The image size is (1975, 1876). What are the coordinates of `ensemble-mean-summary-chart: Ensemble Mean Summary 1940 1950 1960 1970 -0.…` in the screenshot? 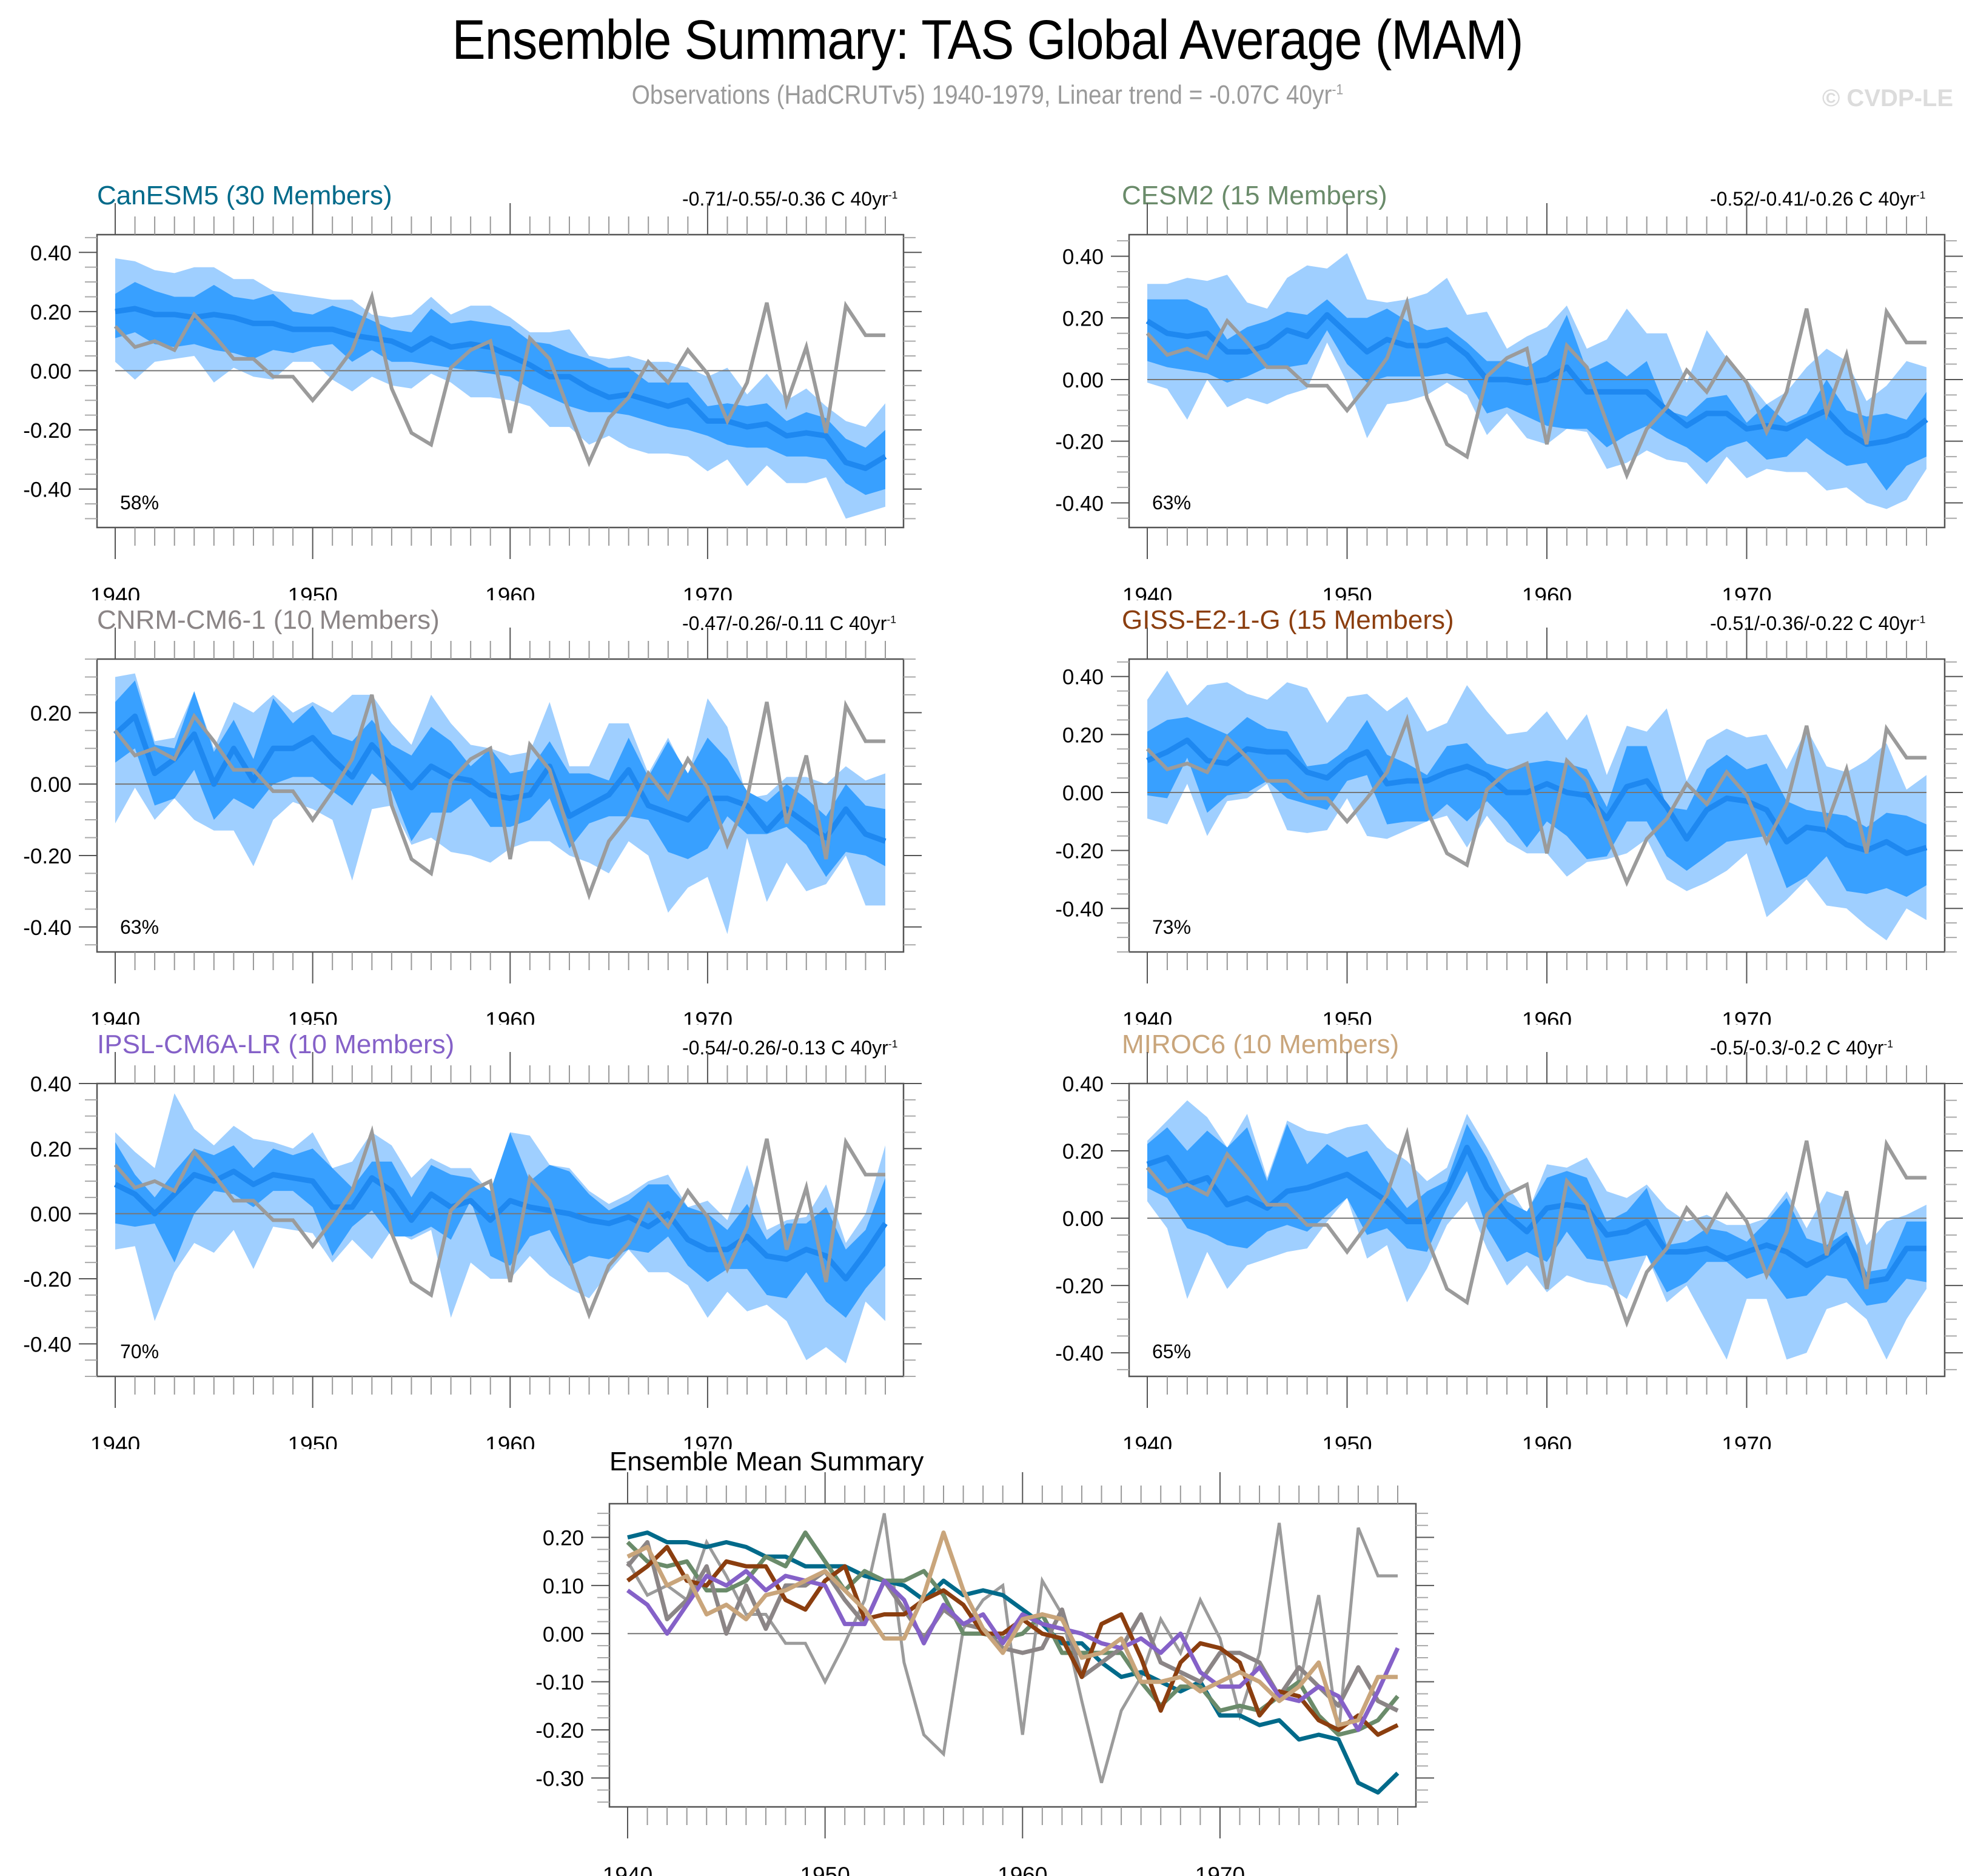 It's located at (984, 1661).